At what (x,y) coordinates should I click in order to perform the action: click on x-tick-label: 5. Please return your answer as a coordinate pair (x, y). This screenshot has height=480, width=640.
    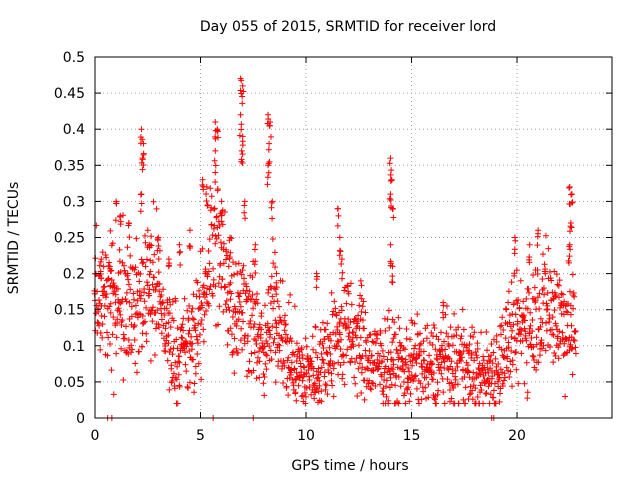
    Looking at the image, I should click on (200, 436).